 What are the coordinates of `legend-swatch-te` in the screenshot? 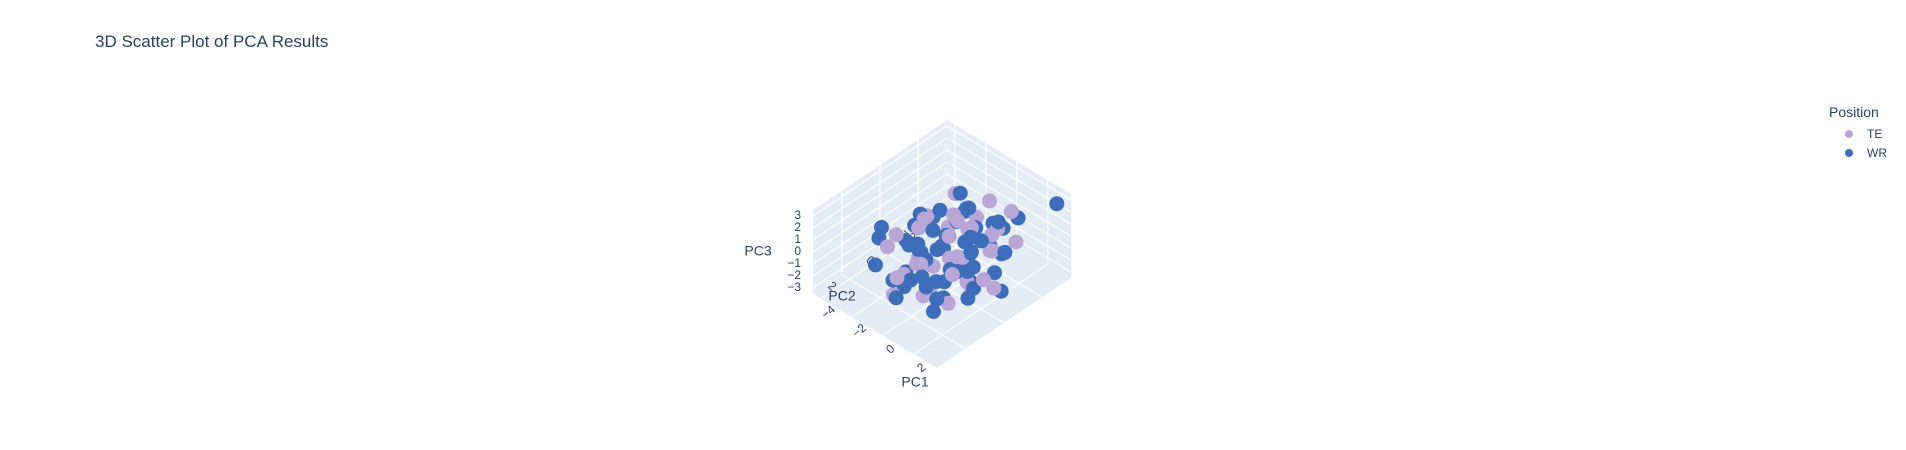 It's located at (1849, 134).